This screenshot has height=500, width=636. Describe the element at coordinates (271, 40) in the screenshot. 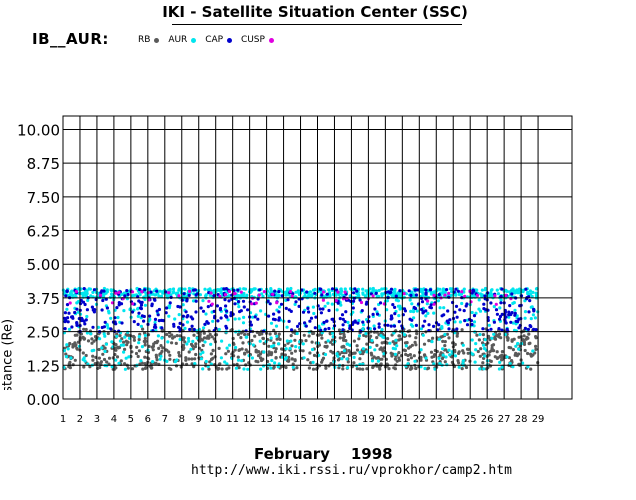

I see `legend-dot-cusp` at that location.